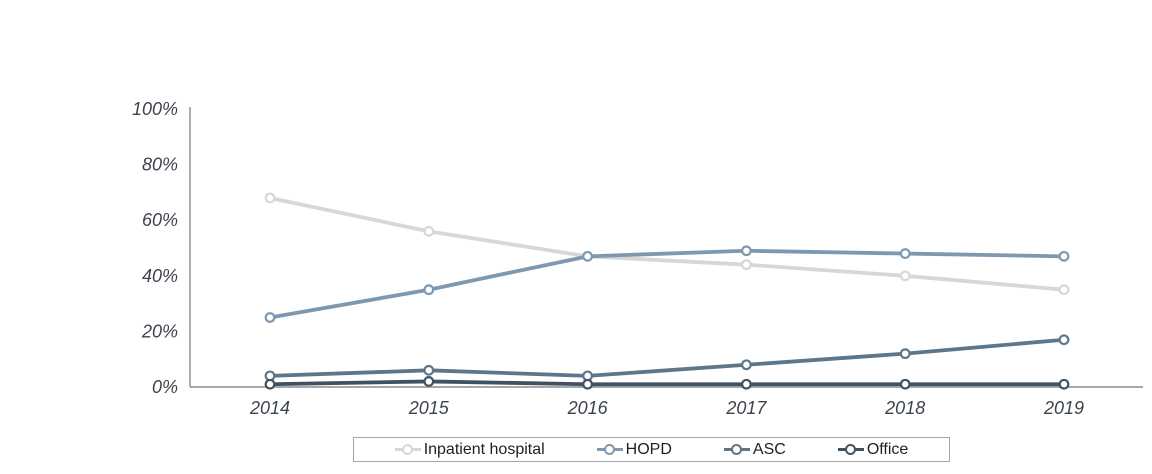 Image resolution: width=1152 pixels, height=474 pixels. What do you see at coordinates (160, 220) in the screenshot?
I see `svg-text: 60%` at bounding box center [160, 220].